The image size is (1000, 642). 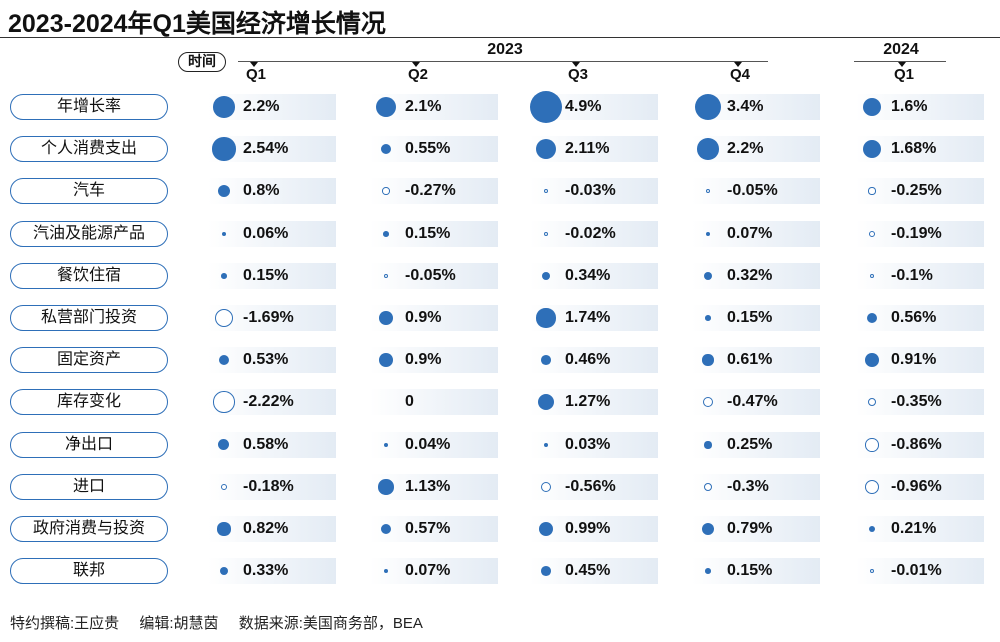 I want to click on value-label: -0.03%, so click(x=590, y=190).